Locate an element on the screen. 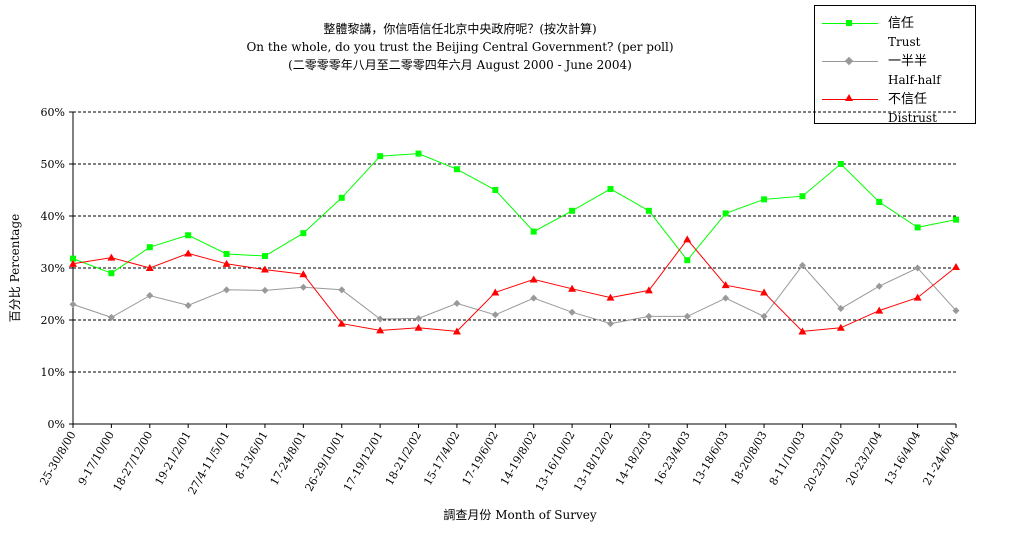  x-tick-label: 8-13/6/01 is located at coordinates (252, 455).